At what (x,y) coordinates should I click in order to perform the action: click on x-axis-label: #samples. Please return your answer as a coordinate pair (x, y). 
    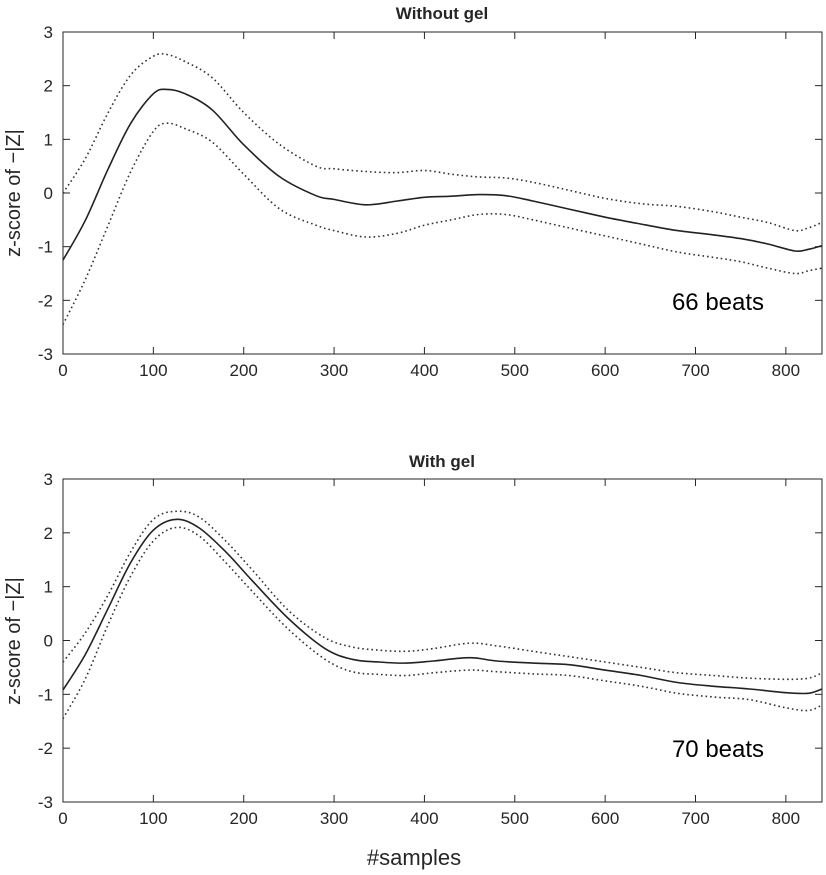
    Looking at the image, I should click on (414, 857).